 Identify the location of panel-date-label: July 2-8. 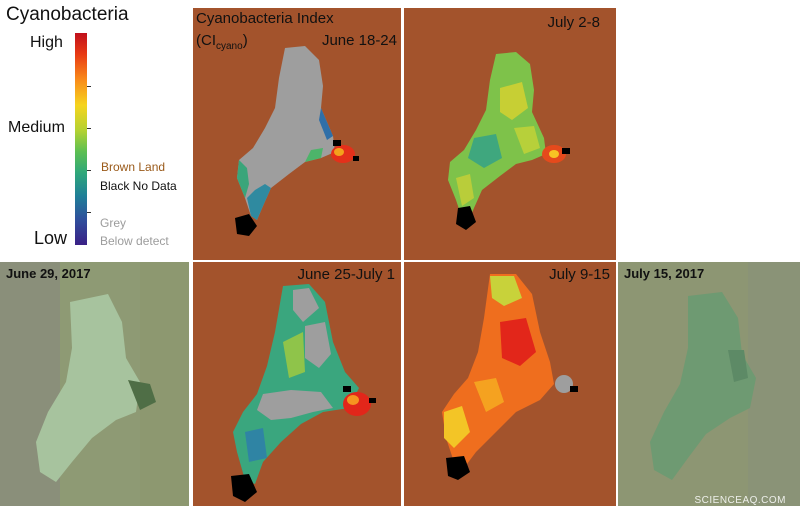
(573, 22).